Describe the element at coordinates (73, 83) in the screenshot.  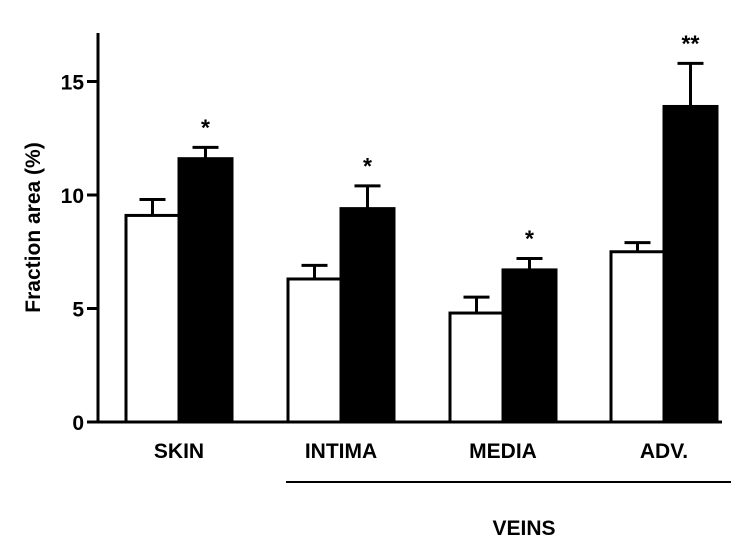
I see `y-tick-label: 15` at that location.